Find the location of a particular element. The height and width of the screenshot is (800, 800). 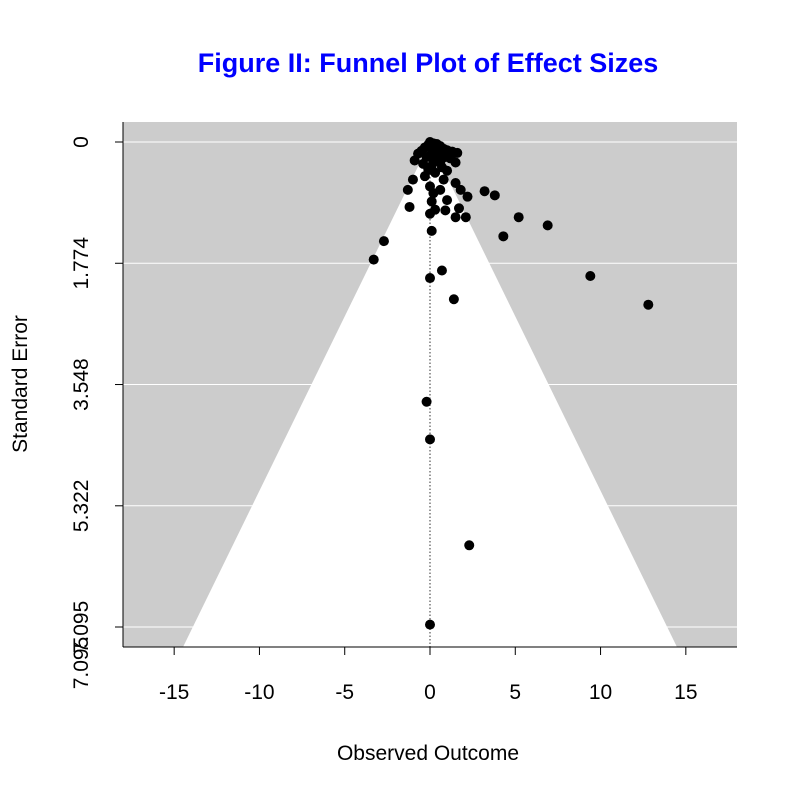

x-tick-label-0: -15 is located at coordinates (174, 692).